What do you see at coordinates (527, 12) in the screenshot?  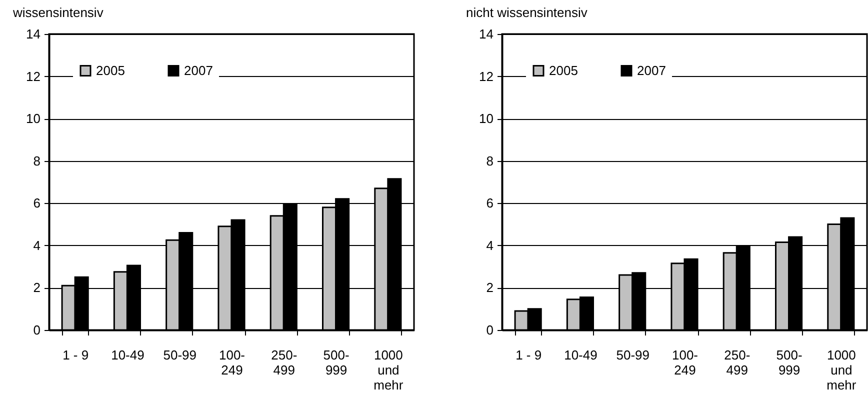 I see `chart-title: nicht wissensintensiv` at bounding box center [527, 12].